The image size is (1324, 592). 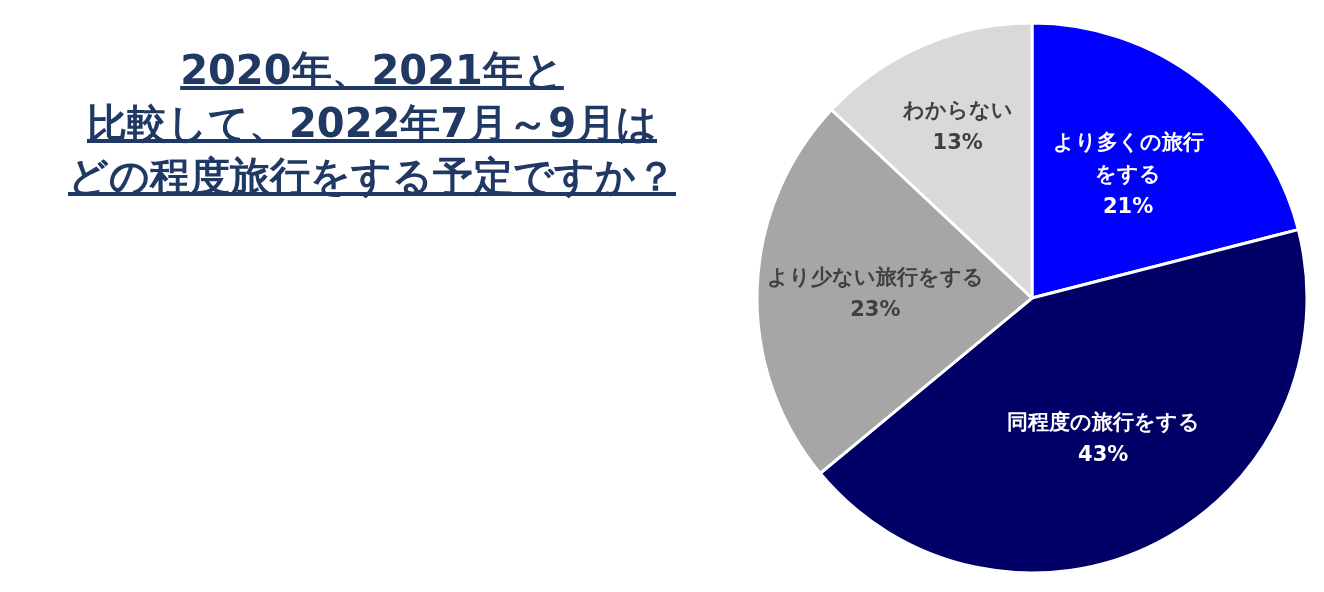 What do you see at coordinates (875, 309) in the screenshot?
I see `data-label: 23%` at bounding box center [875, 309].